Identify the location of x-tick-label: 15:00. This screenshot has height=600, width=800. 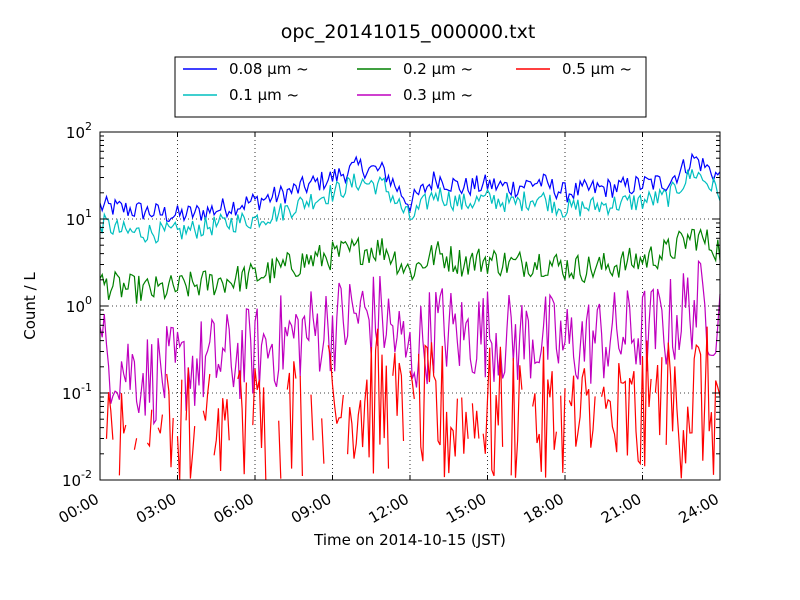
(466, 508).